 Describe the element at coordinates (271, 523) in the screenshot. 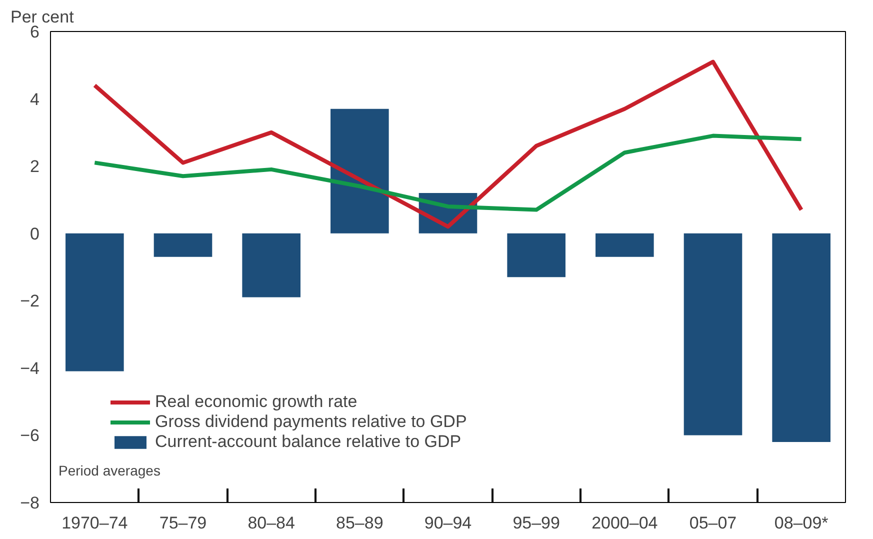

I see `x-tick-label: 80–84` at that location.